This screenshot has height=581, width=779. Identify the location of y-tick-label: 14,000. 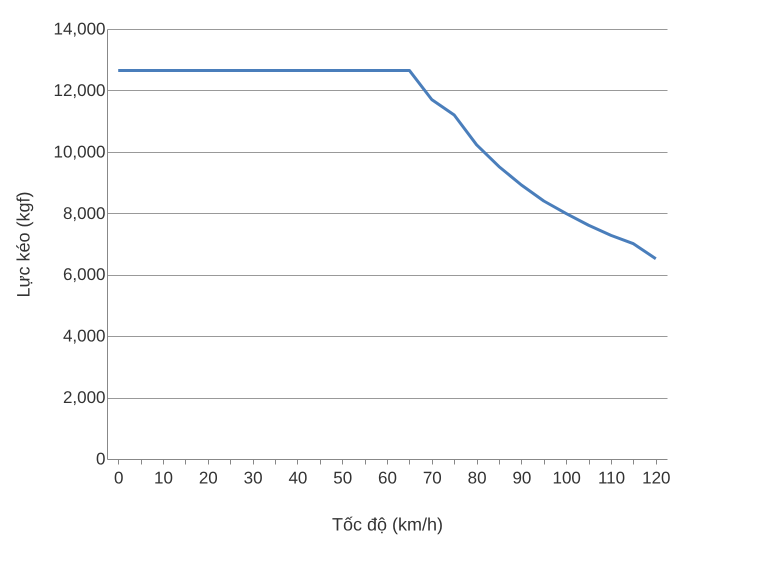
(80, 29).